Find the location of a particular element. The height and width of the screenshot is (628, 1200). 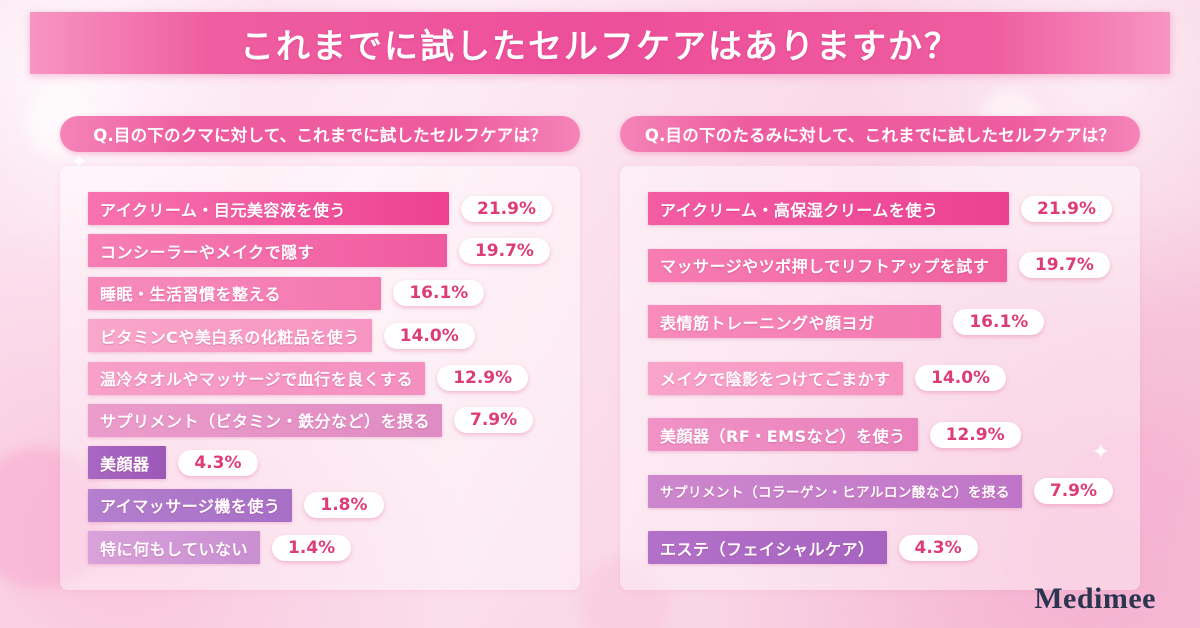

bar: ビタミンCや美白系の化粧品を使う is located at coordinates (230, 336).